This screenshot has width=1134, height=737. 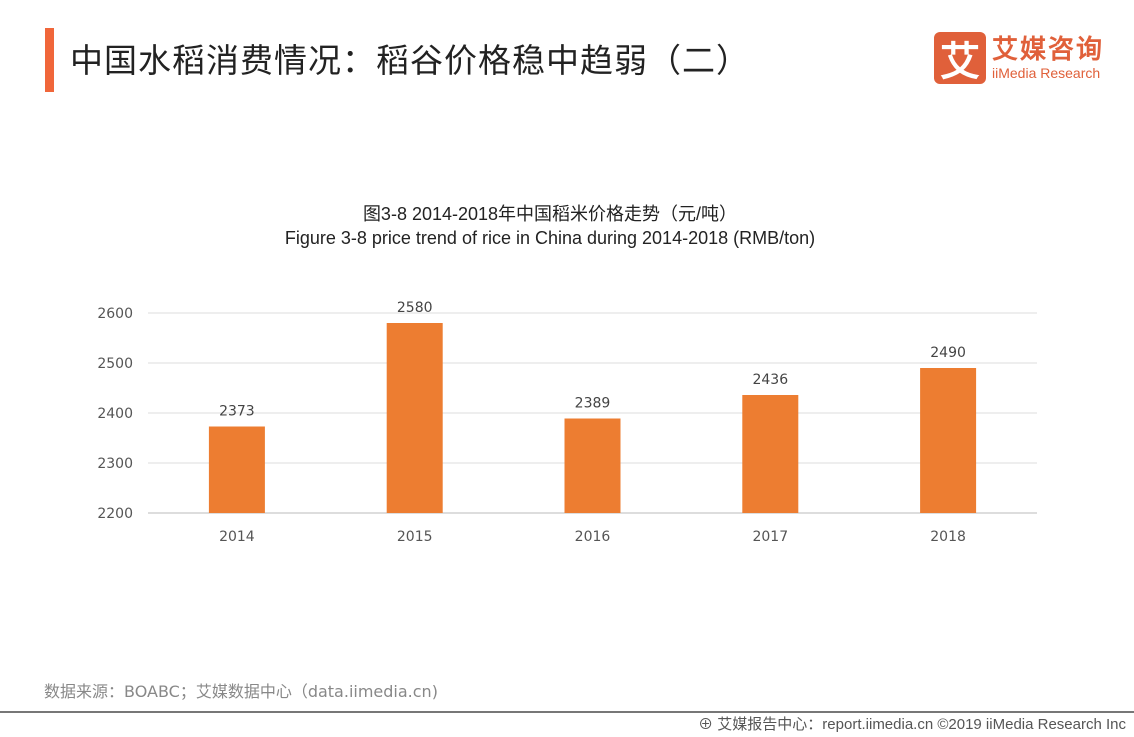 I want to click on page-title: 中国水稻消费情况：稻谷价格稳中趋弱（二）, so click(x=410, y=60).